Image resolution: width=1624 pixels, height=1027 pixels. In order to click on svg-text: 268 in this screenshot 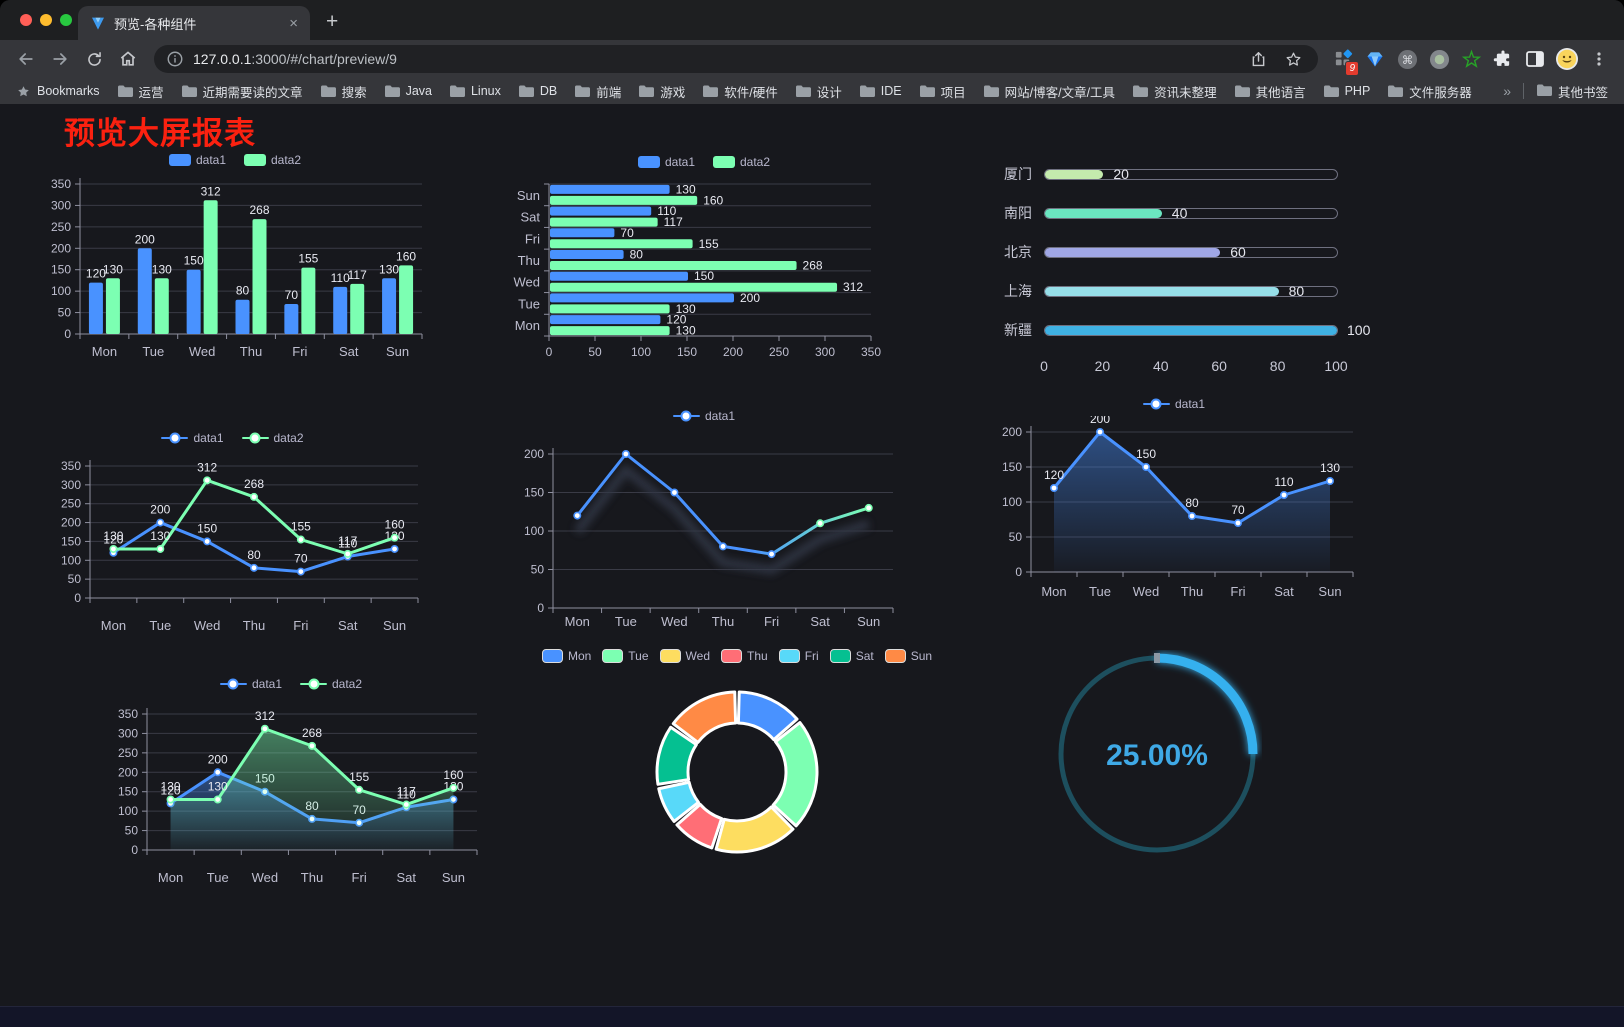, I will do `click(312, 733)`.